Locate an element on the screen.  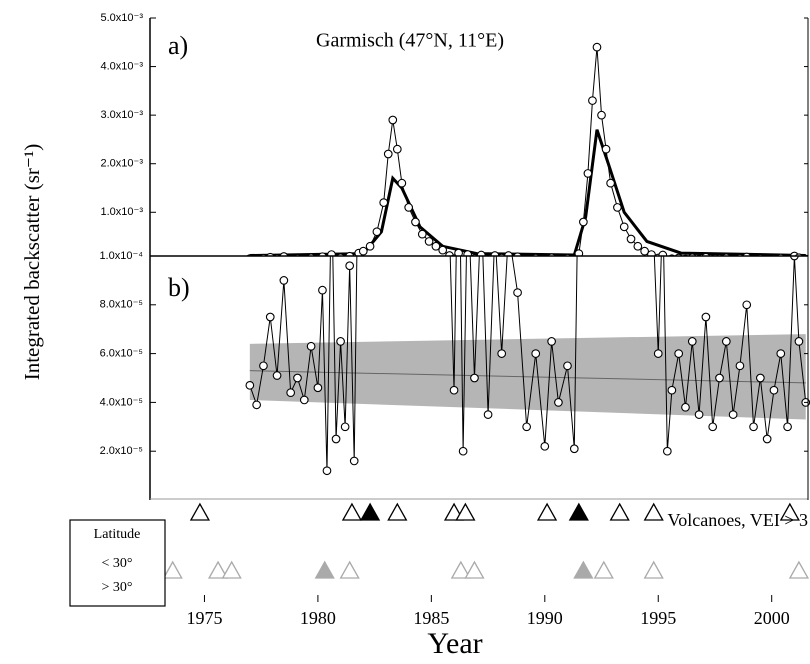
y-tick-label: 1.0x10⁻³ is located at coordinates (122, 212).